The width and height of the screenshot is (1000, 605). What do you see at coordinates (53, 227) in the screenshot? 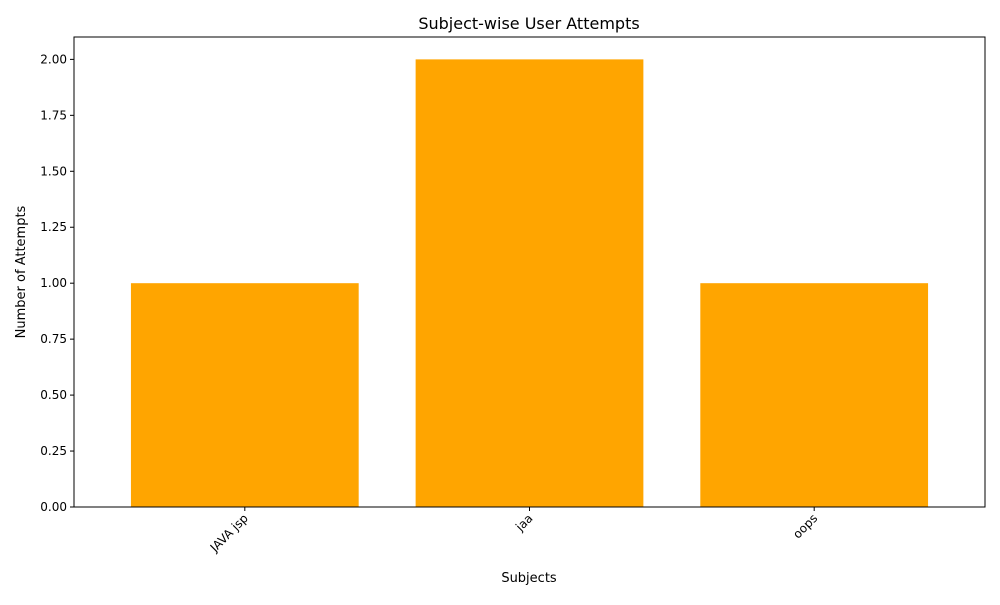
I see `y-tick-label: 1.25` at bounding box center [53, 227].